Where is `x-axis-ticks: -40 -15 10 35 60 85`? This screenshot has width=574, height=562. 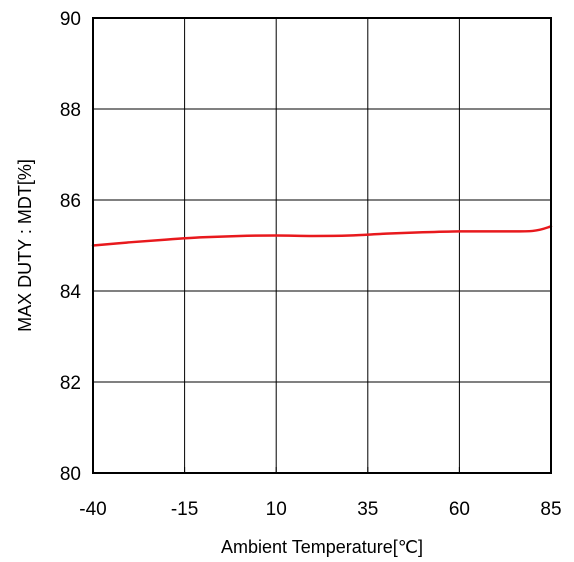
x-axis-ticks: -40 -15 10 35 60 85 is located at coordinates (320, 493).